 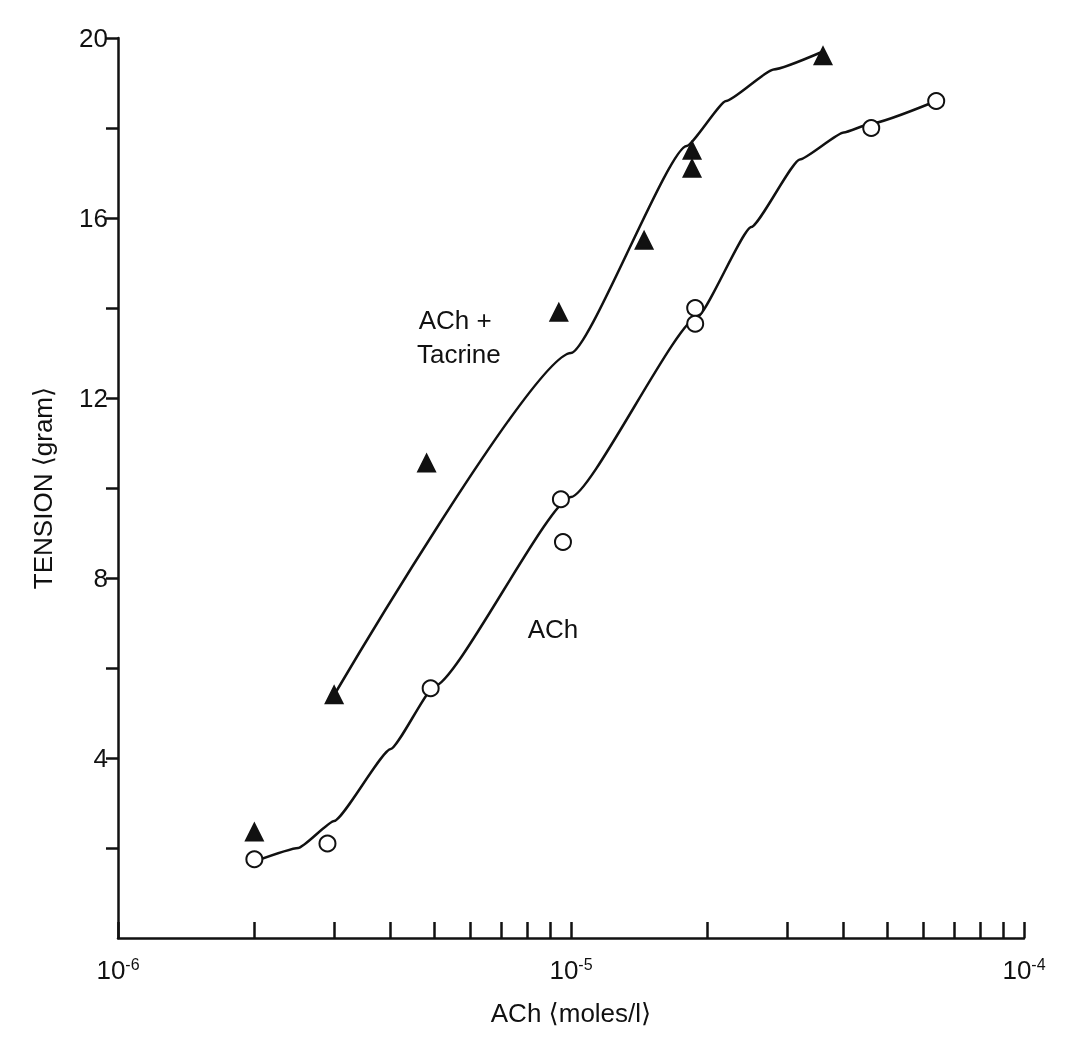 I want to click on y-tick-label: 8, so click(x=100, y=578).